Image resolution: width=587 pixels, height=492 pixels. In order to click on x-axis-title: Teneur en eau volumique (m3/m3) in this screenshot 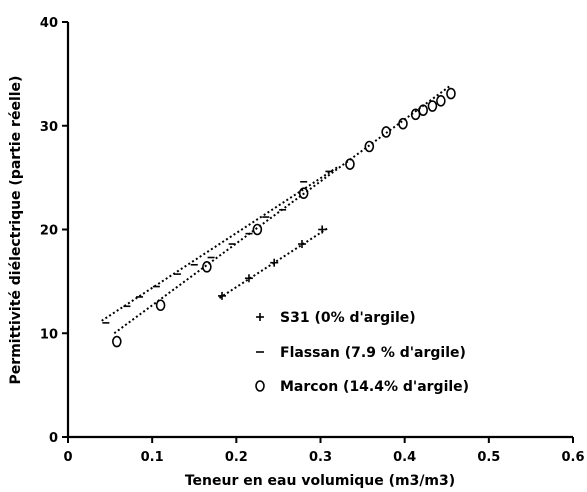, I will do `click(320, 481)`.